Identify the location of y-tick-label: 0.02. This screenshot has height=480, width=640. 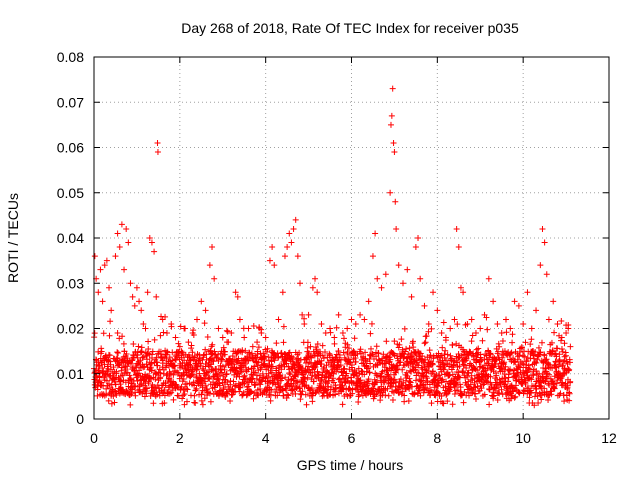
(70, 329).